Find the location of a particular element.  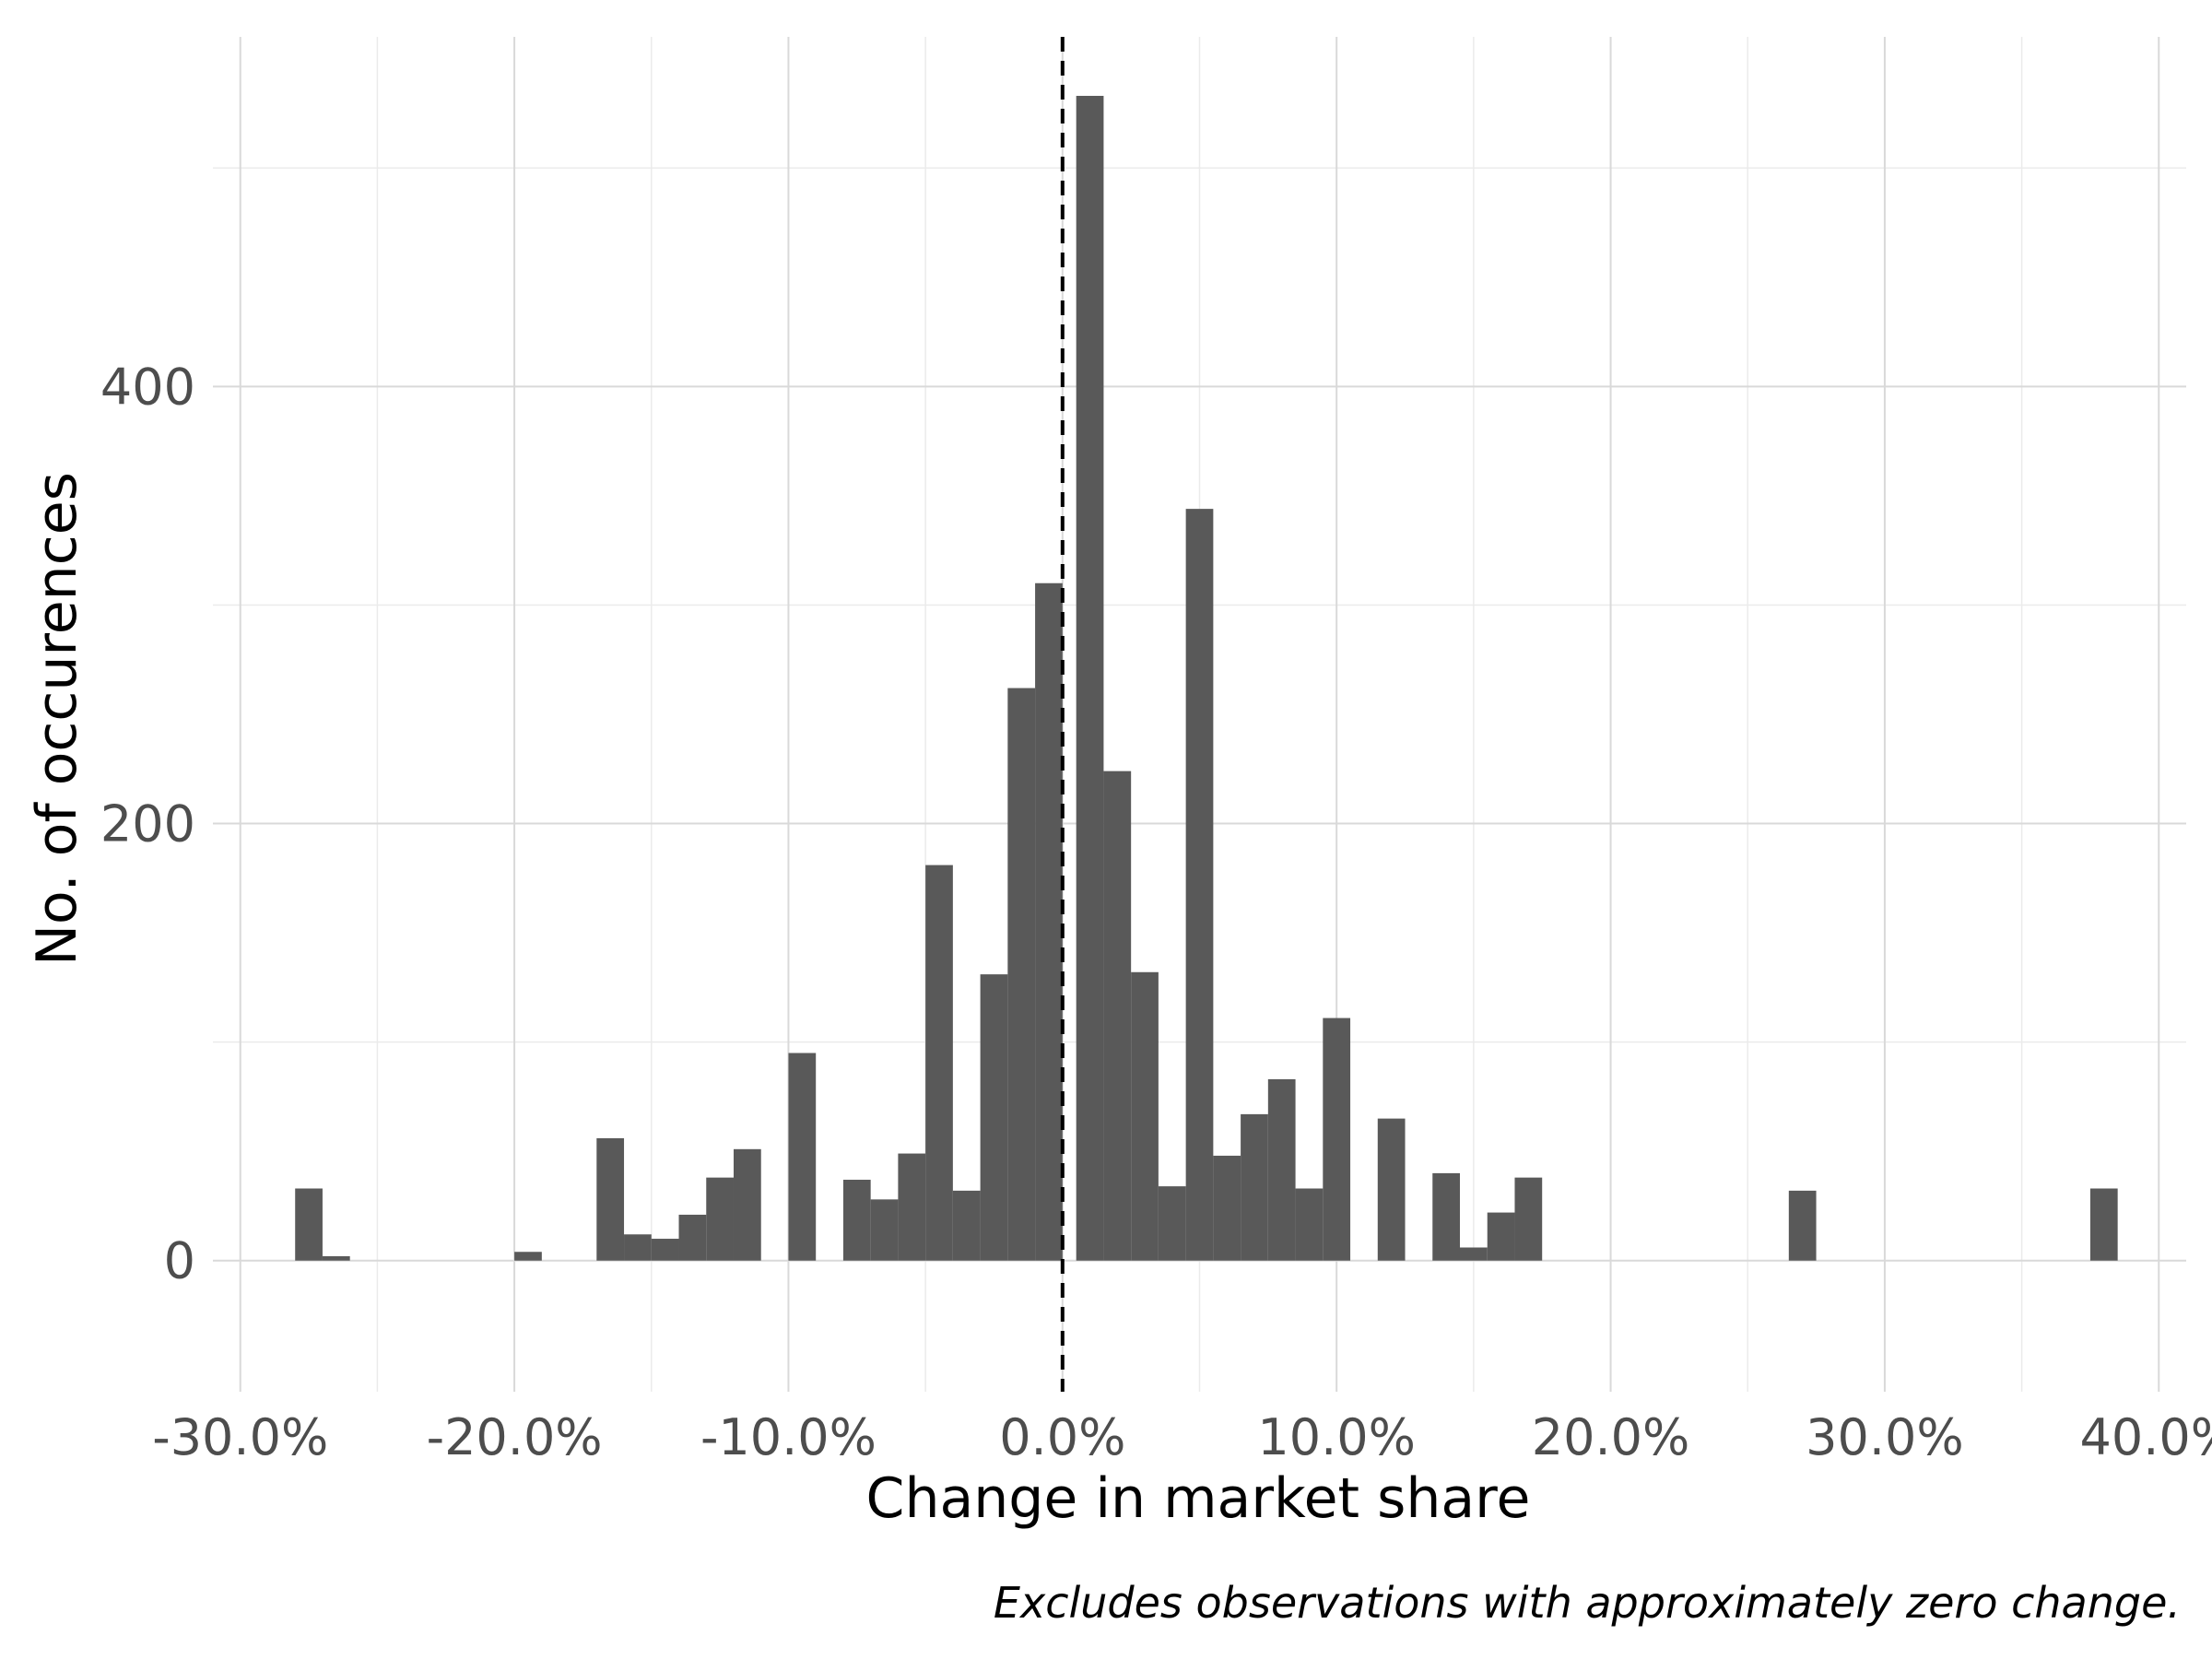

x-tick-label: 40.0% is located at coordinates (2145, 1437).